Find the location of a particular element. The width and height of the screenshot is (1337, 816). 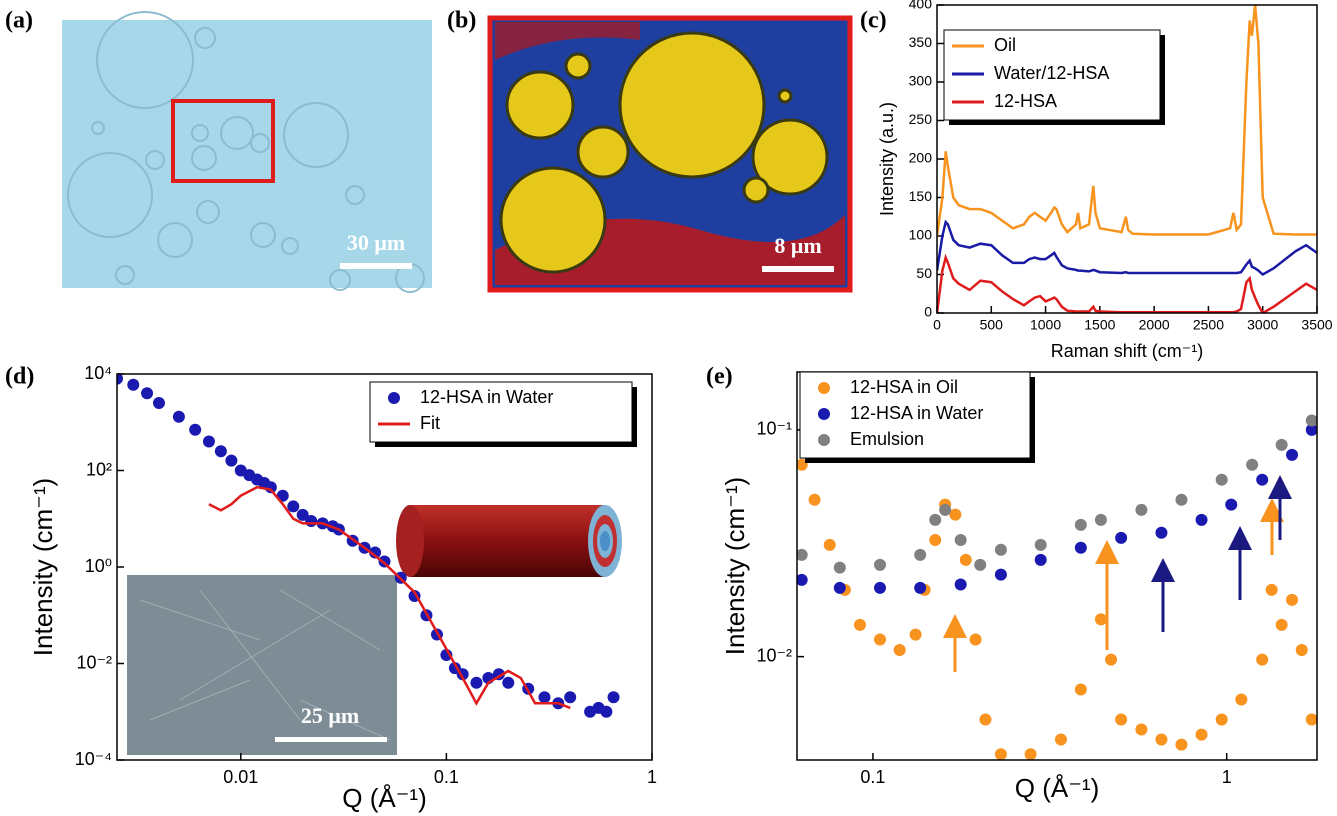

x-tick-label: 1500 is located at coordinates (1099, 325).